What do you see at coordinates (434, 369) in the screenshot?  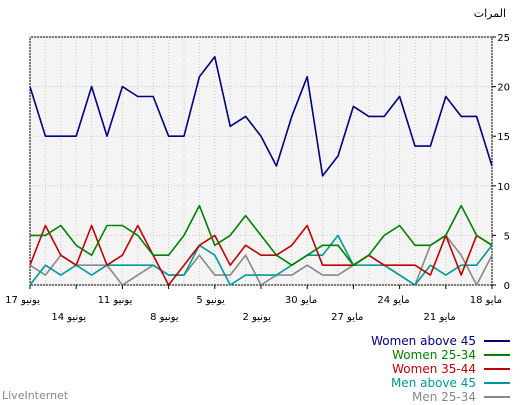 I see `legend-label: Women 35-44` at bounding box center [434, 369].